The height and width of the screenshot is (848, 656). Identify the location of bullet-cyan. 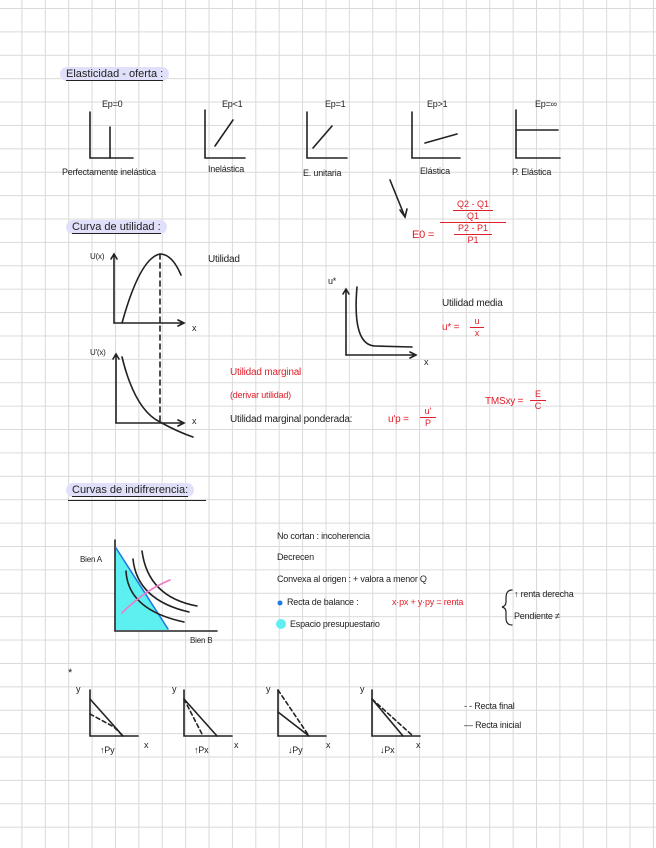
(281, 624).